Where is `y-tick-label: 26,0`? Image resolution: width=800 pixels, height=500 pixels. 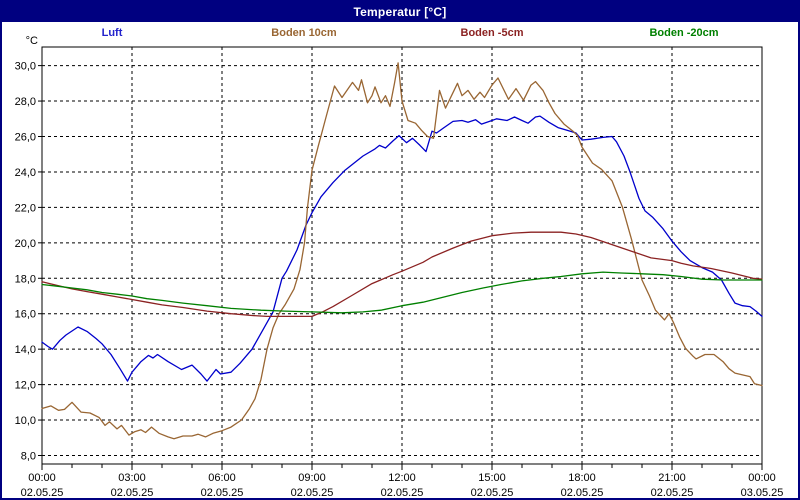
y-tick-label: 26,0 is located at coordinates (25, 137).